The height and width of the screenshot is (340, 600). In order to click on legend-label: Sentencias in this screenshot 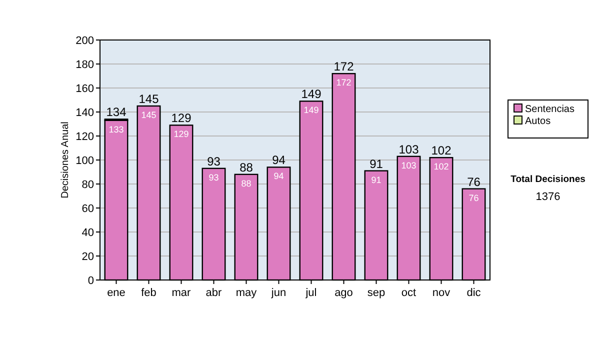, I will do `click(549, 109)`.